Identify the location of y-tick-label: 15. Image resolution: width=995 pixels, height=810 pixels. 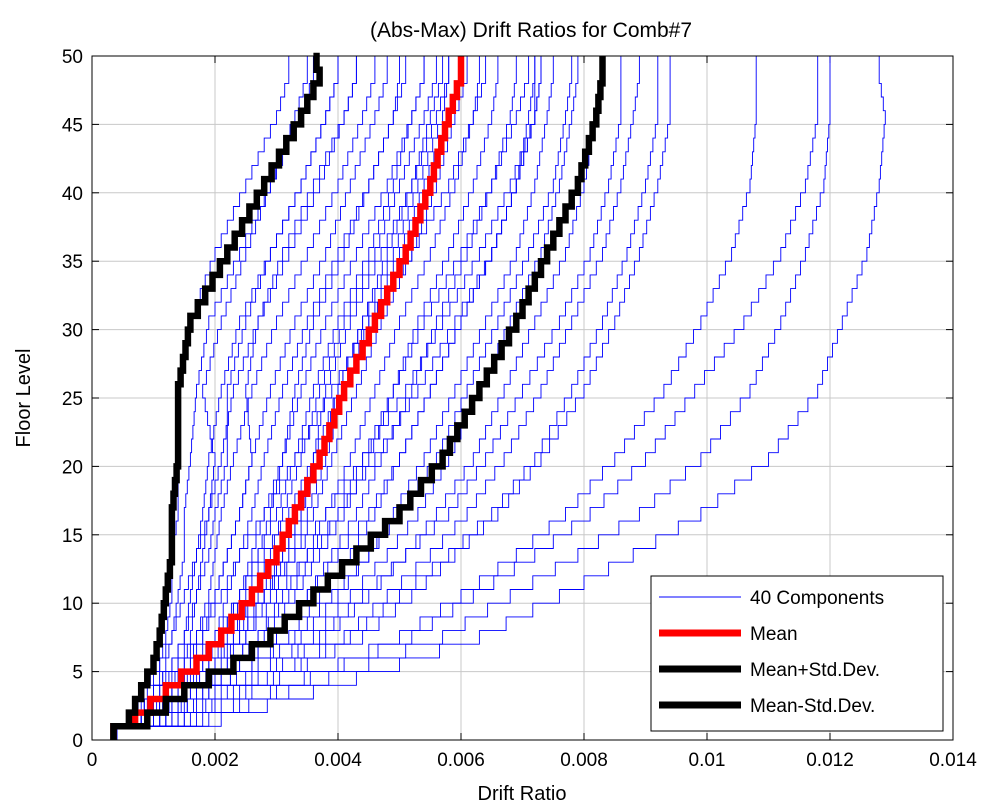
(72, 536).